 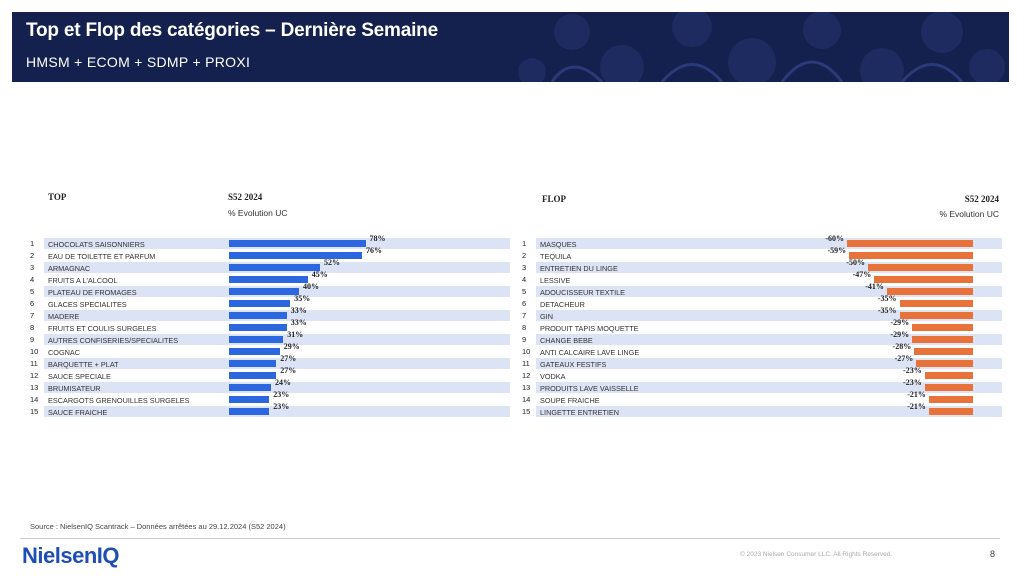 What do you see at coordinates (546, 316) in the screenshot?
I see `category-name: GIN` at bounding box center [546, 316].